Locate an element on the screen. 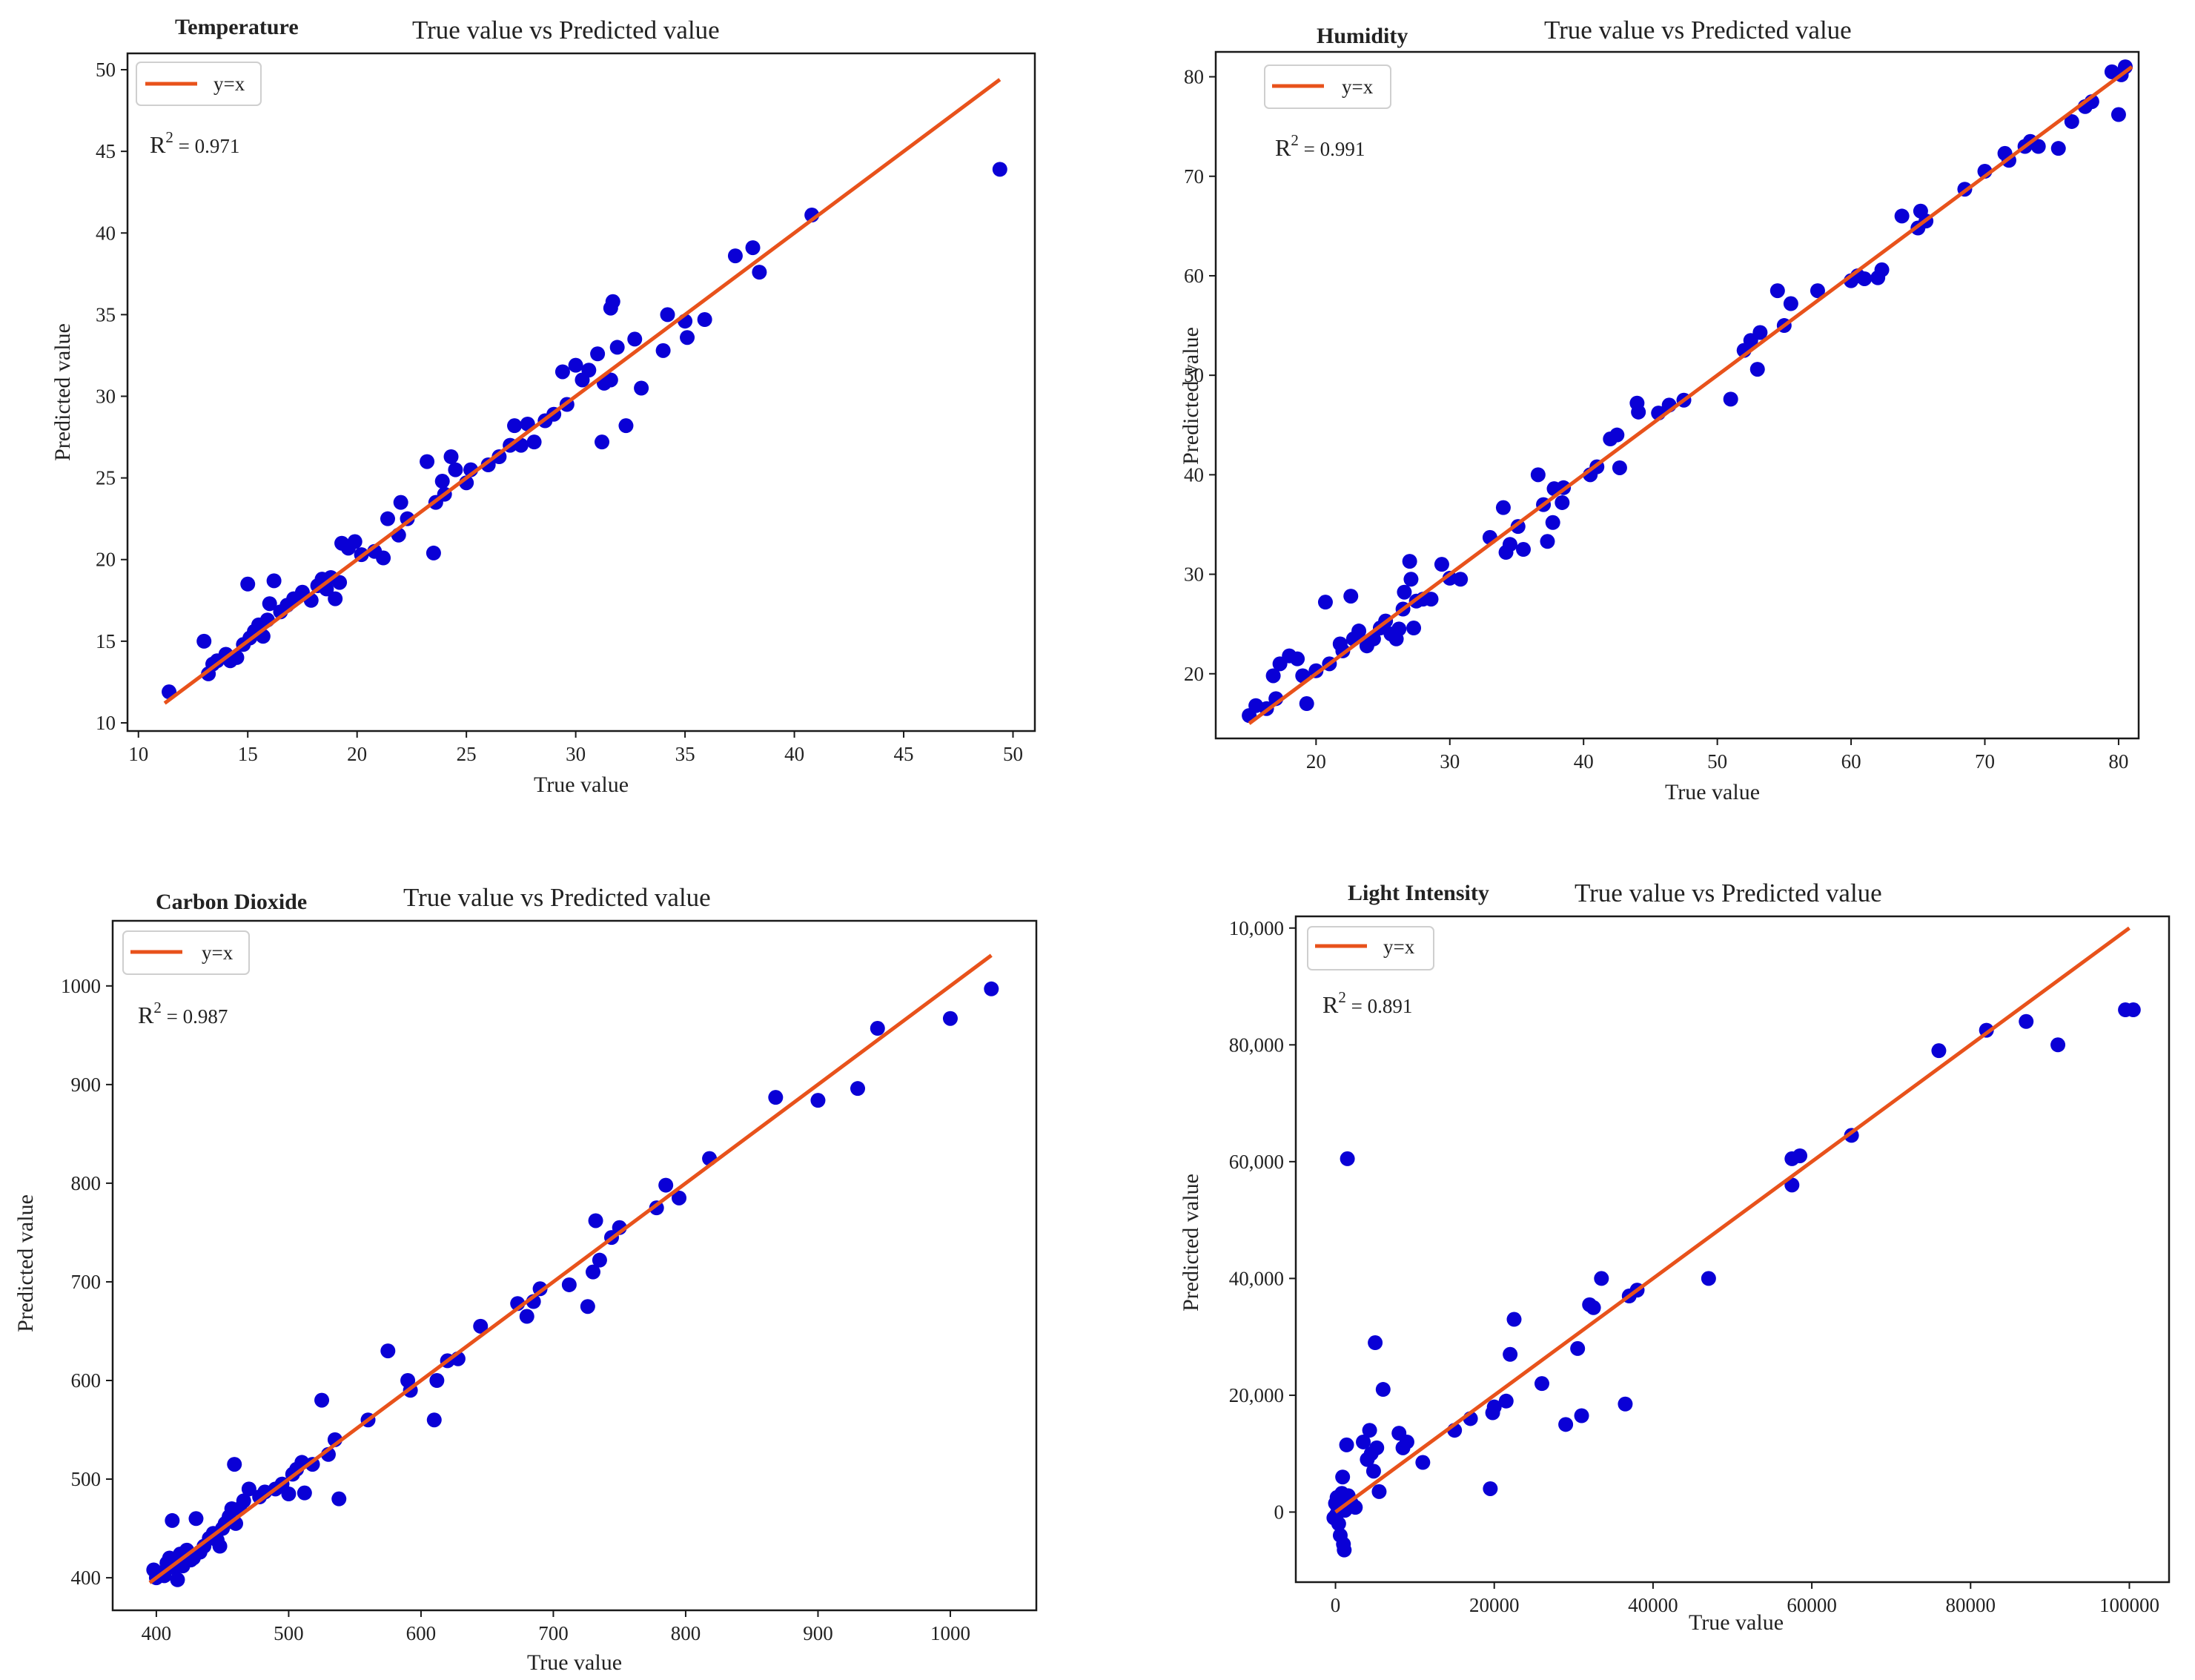 The width and height of the screenshot is (2195, 1680). legend-label: y=x is located at coordinates (218, 953).